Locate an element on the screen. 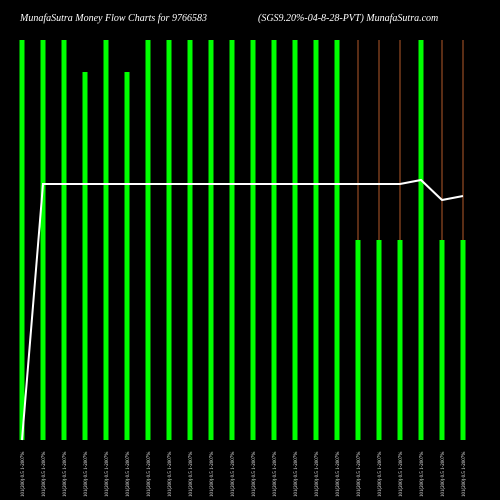 This screenshot has height=500, width=500. chart-subtitle: (SGS9.20%-04-8-28-PVT) MunafaSutra.com is located at coordinates (348, 18).